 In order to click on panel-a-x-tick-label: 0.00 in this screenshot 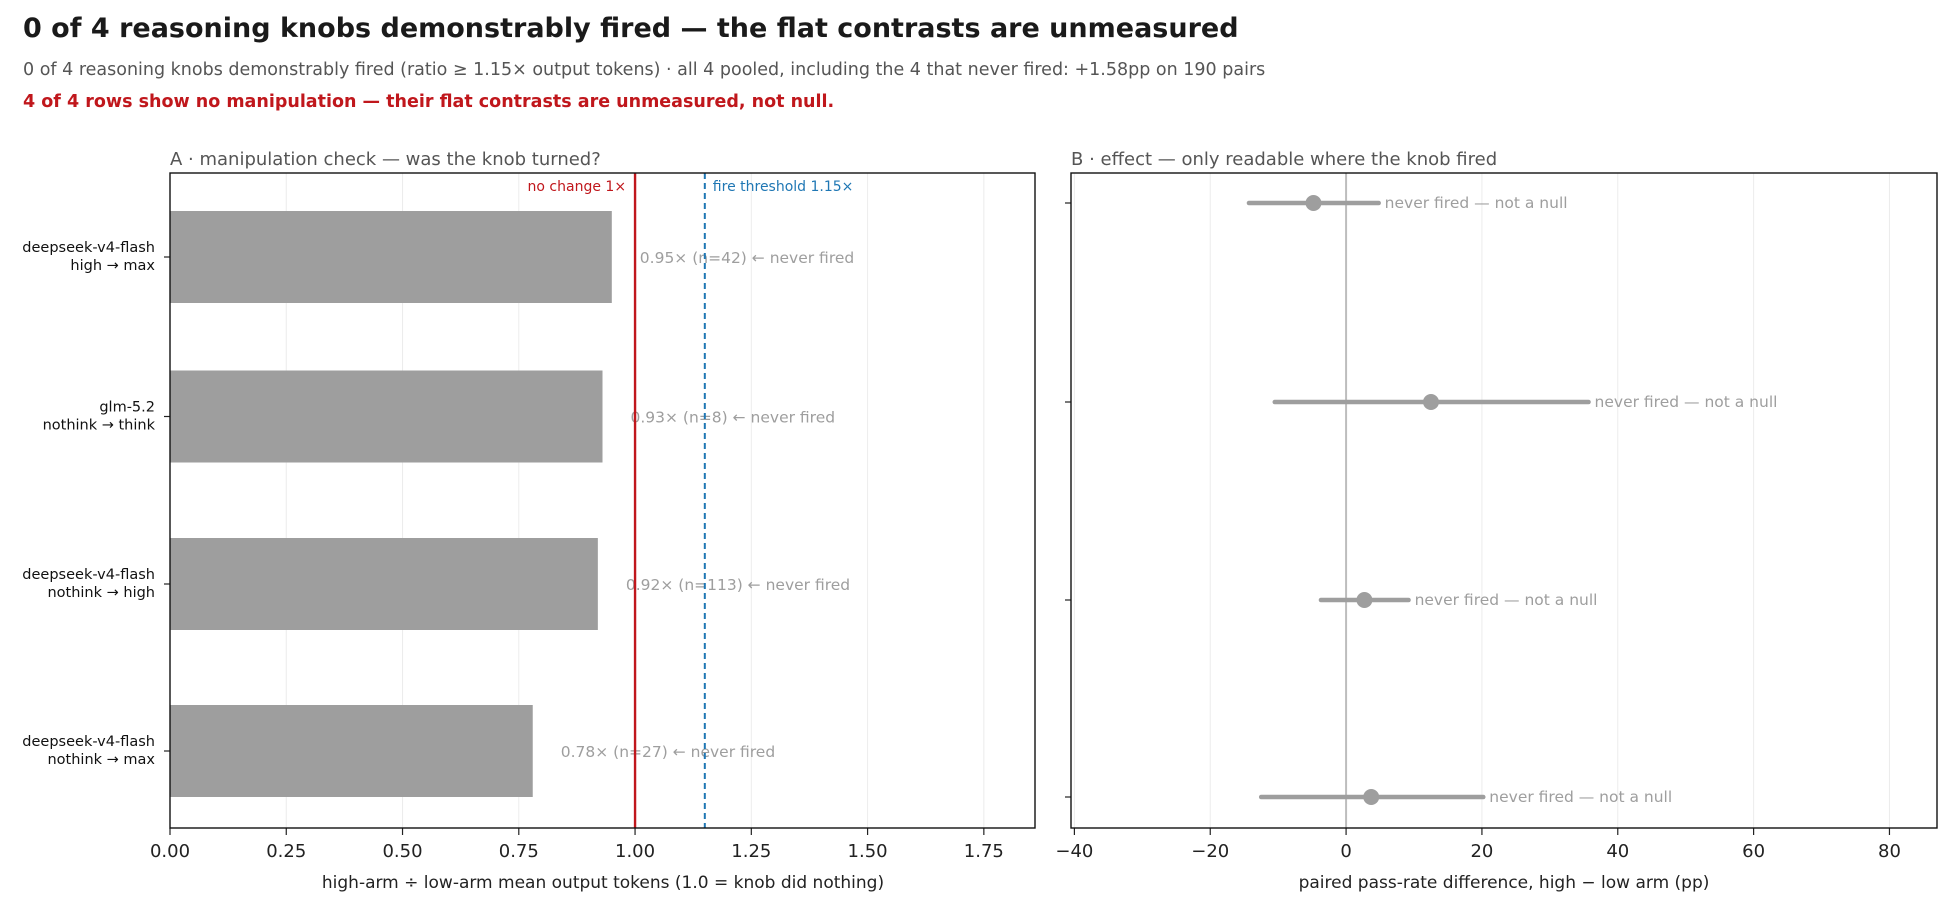, I will do `click(170, 851)`.